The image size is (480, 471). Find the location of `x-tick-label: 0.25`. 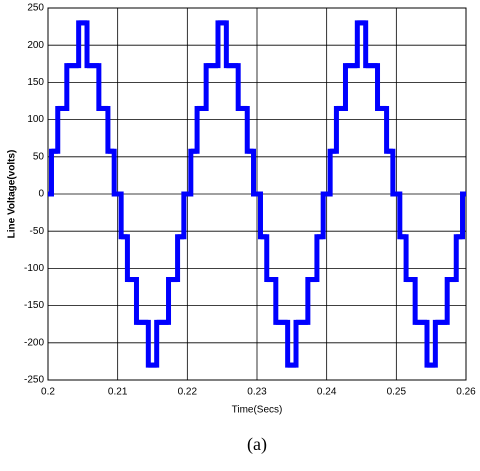

x-tick-label: 0.25 is located at coordinates (397, 392).